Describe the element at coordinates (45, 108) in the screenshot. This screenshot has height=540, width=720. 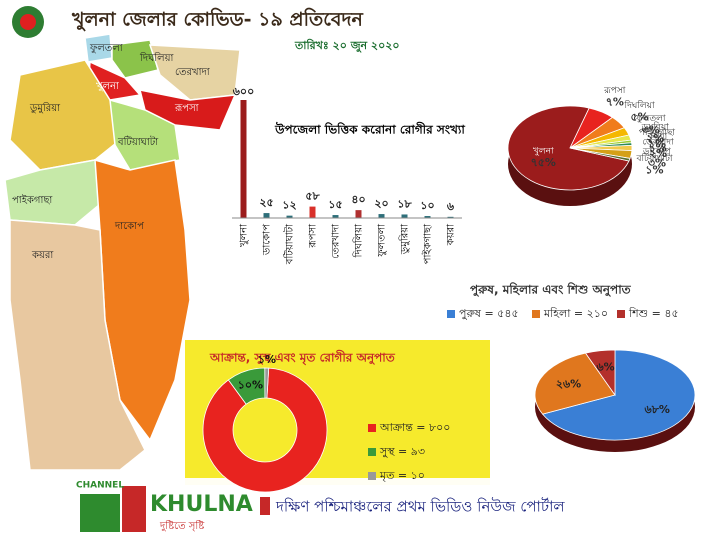
I see `map-label: ডুমুরিয়া` at that location.